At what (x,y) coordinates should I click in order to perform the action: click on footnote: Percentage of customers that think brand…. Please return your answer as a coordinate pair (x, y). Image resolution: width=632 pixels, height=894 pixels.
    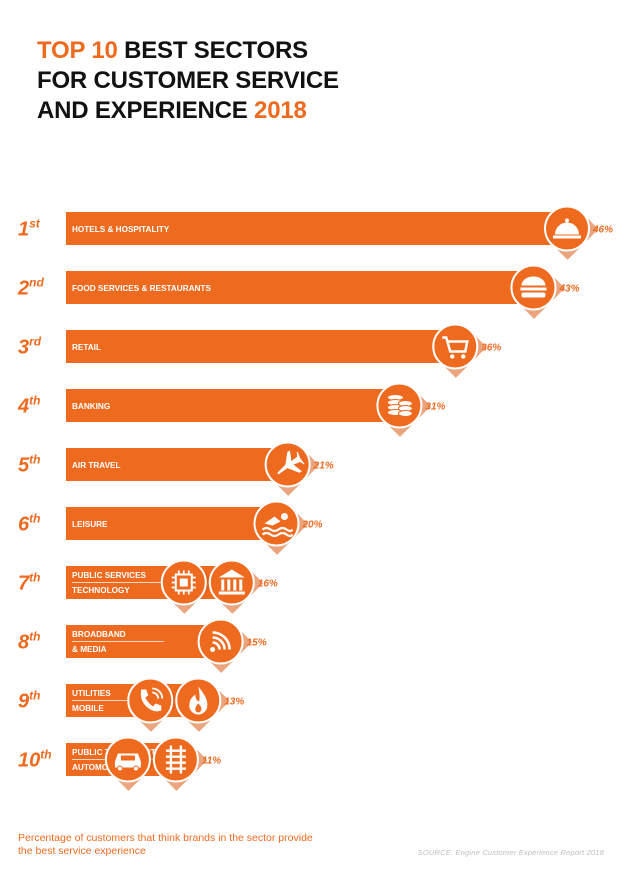
    Looking at the image, I should click on (165, 844).